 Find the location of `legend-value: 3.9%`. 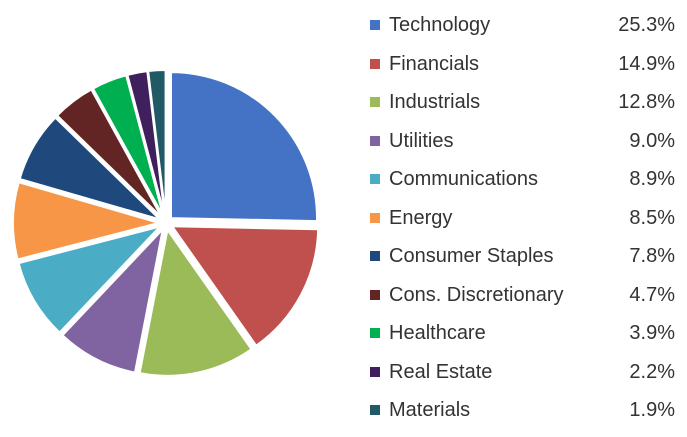

legend-value: 3.9% is located at coordinates (652, 333).